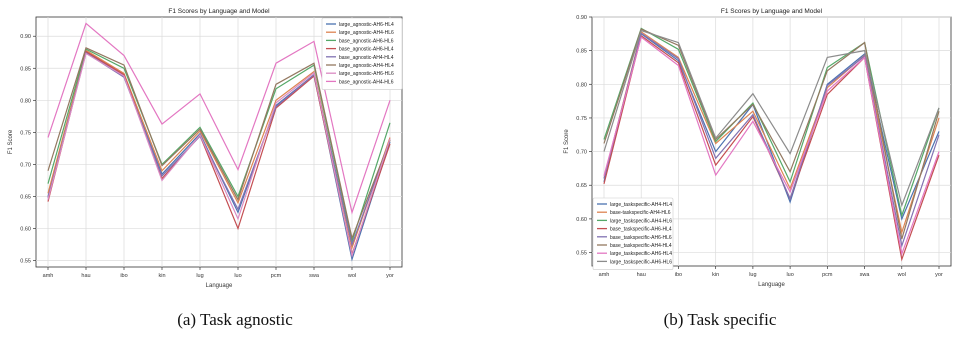  What do you see at coordinates (641, 262) in the screenshot?
I see `legend-entry: large_taskspecific-AH6-HL6` at bounding box center [641, 262].